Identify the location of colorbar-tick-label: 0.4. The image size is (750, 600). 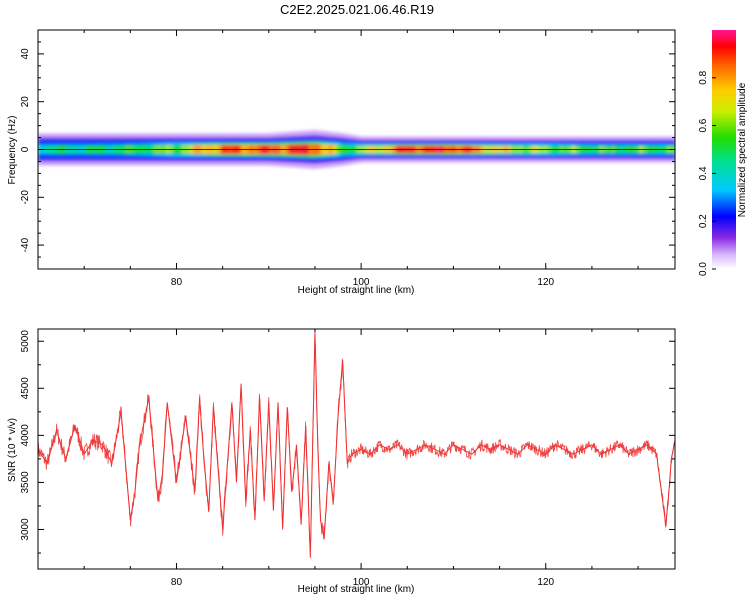
(703, 173).